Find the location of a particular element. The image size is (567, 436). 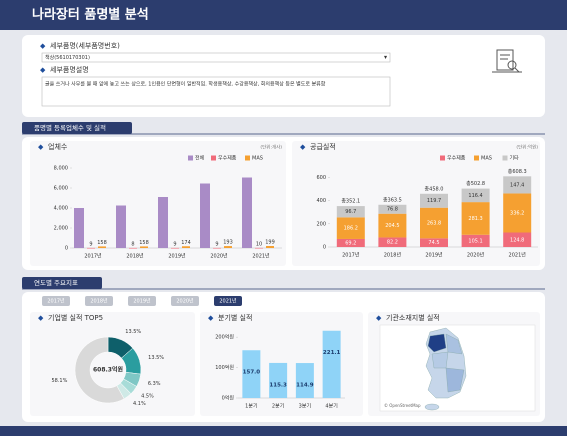

item-select is located at coordinates (216, 57).